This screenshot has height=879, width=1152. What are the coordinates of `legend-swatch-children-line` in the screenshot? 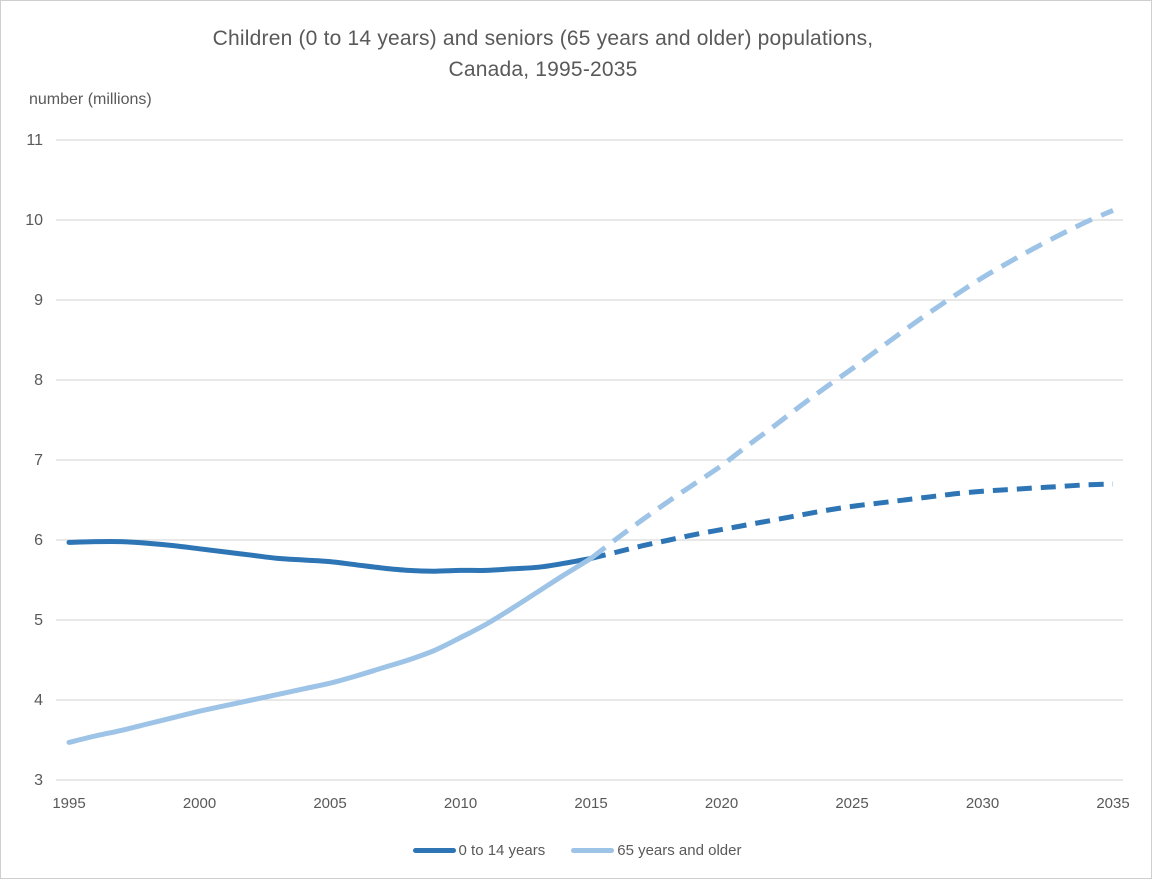 It's located at (434, 850).